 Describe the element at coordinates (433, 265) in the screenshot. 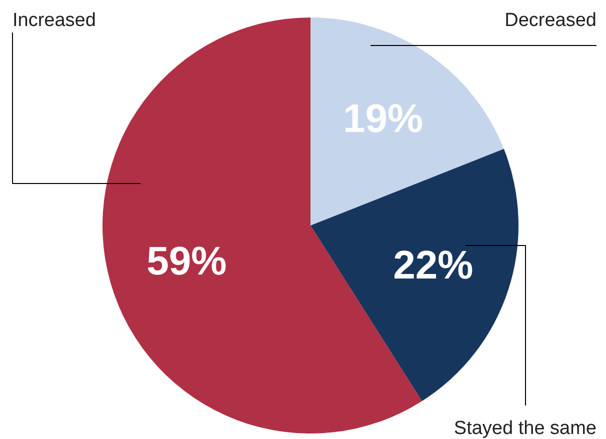

I see `data-label: 22%` at that location.